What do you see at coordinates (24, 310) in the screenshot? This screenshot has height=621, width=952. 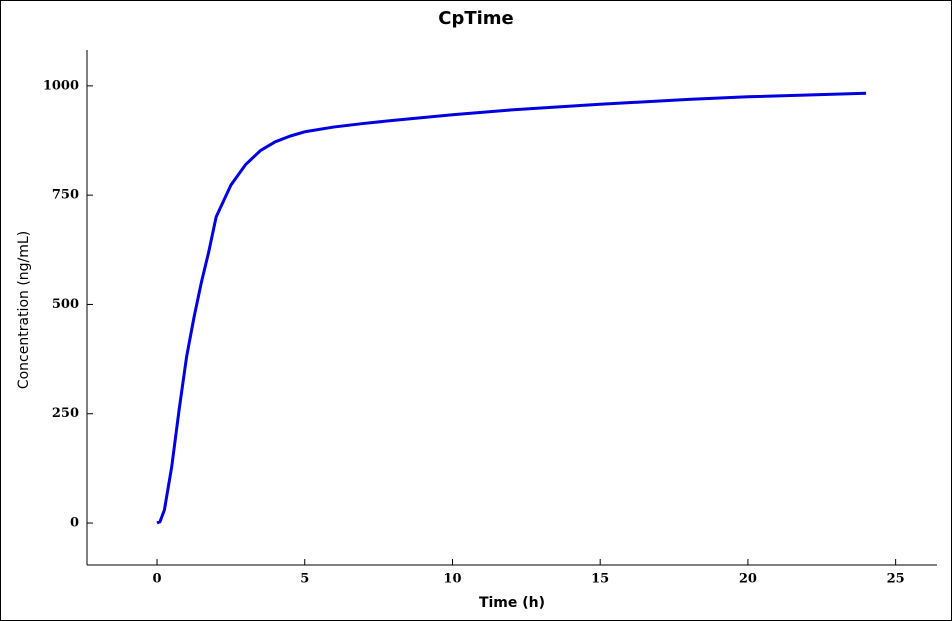 I see `y-axis-label: Concentration (ng/mL)` at bounding box center [24, 310].